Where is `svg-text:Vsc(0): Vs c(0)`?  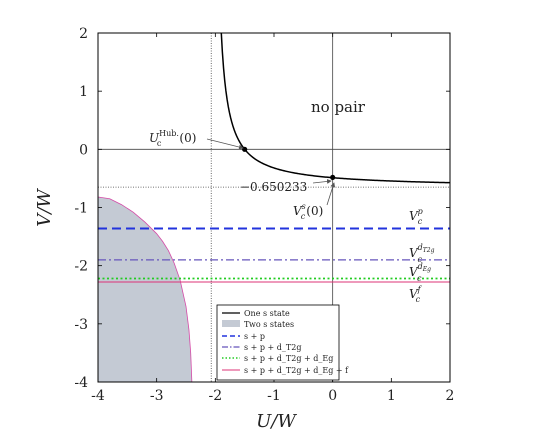
svg-text:Vsc(0): Vs c(0) is located at coordinates (308, 211).